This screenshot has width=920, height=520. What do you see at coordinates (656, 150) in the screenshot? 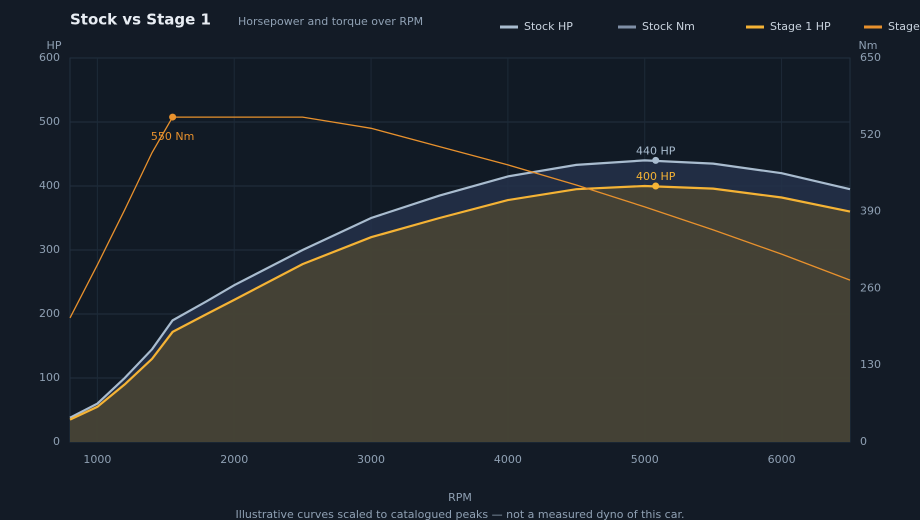
I see `annotation: 440 HP` at bounding box center [656, 150].